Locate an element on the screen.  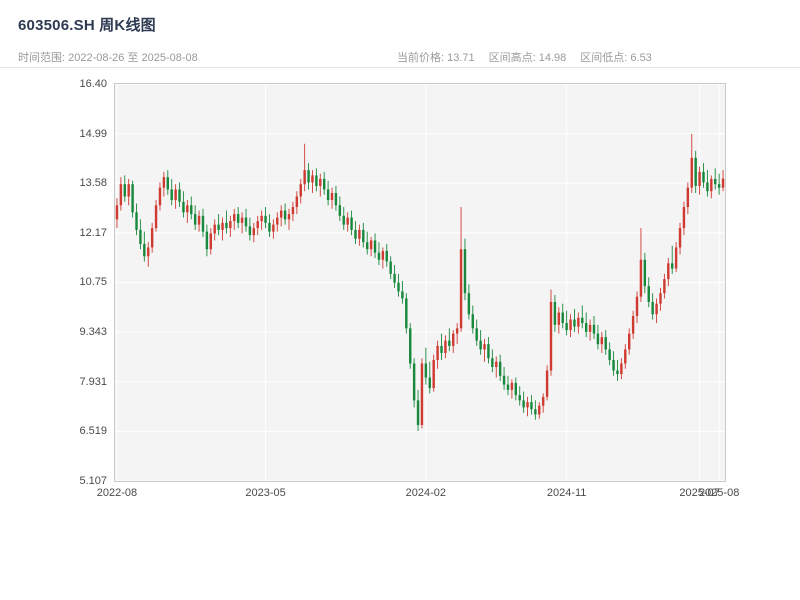
y-tick-label: 12.17 is located at coordinates (93, 232).